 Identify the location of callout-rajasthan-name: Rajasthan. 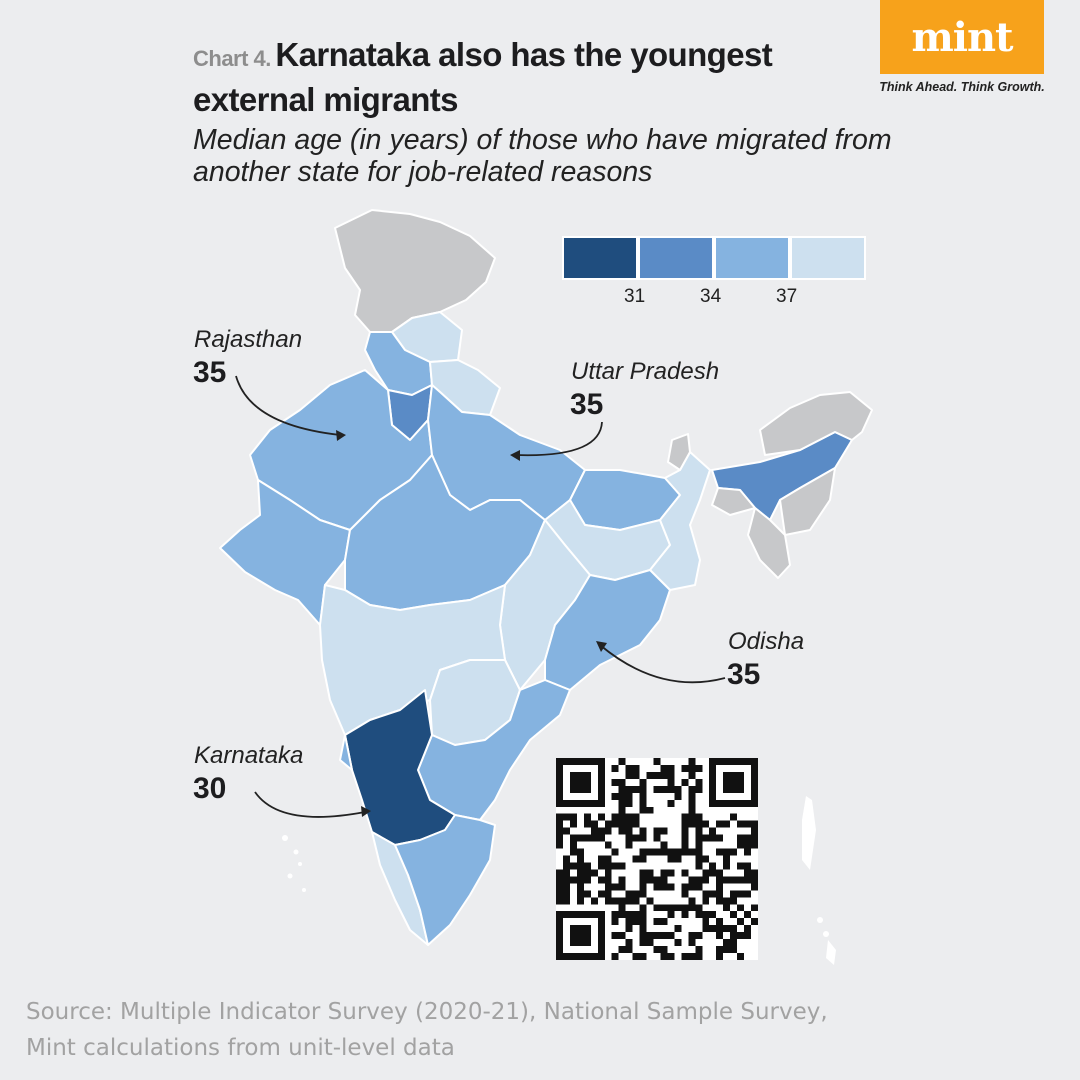
(248, 339).